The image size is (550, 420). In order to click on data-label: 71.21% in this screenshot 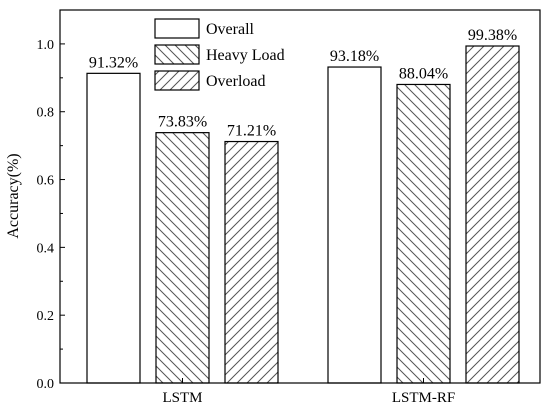, I will do `click(251, 131)`.